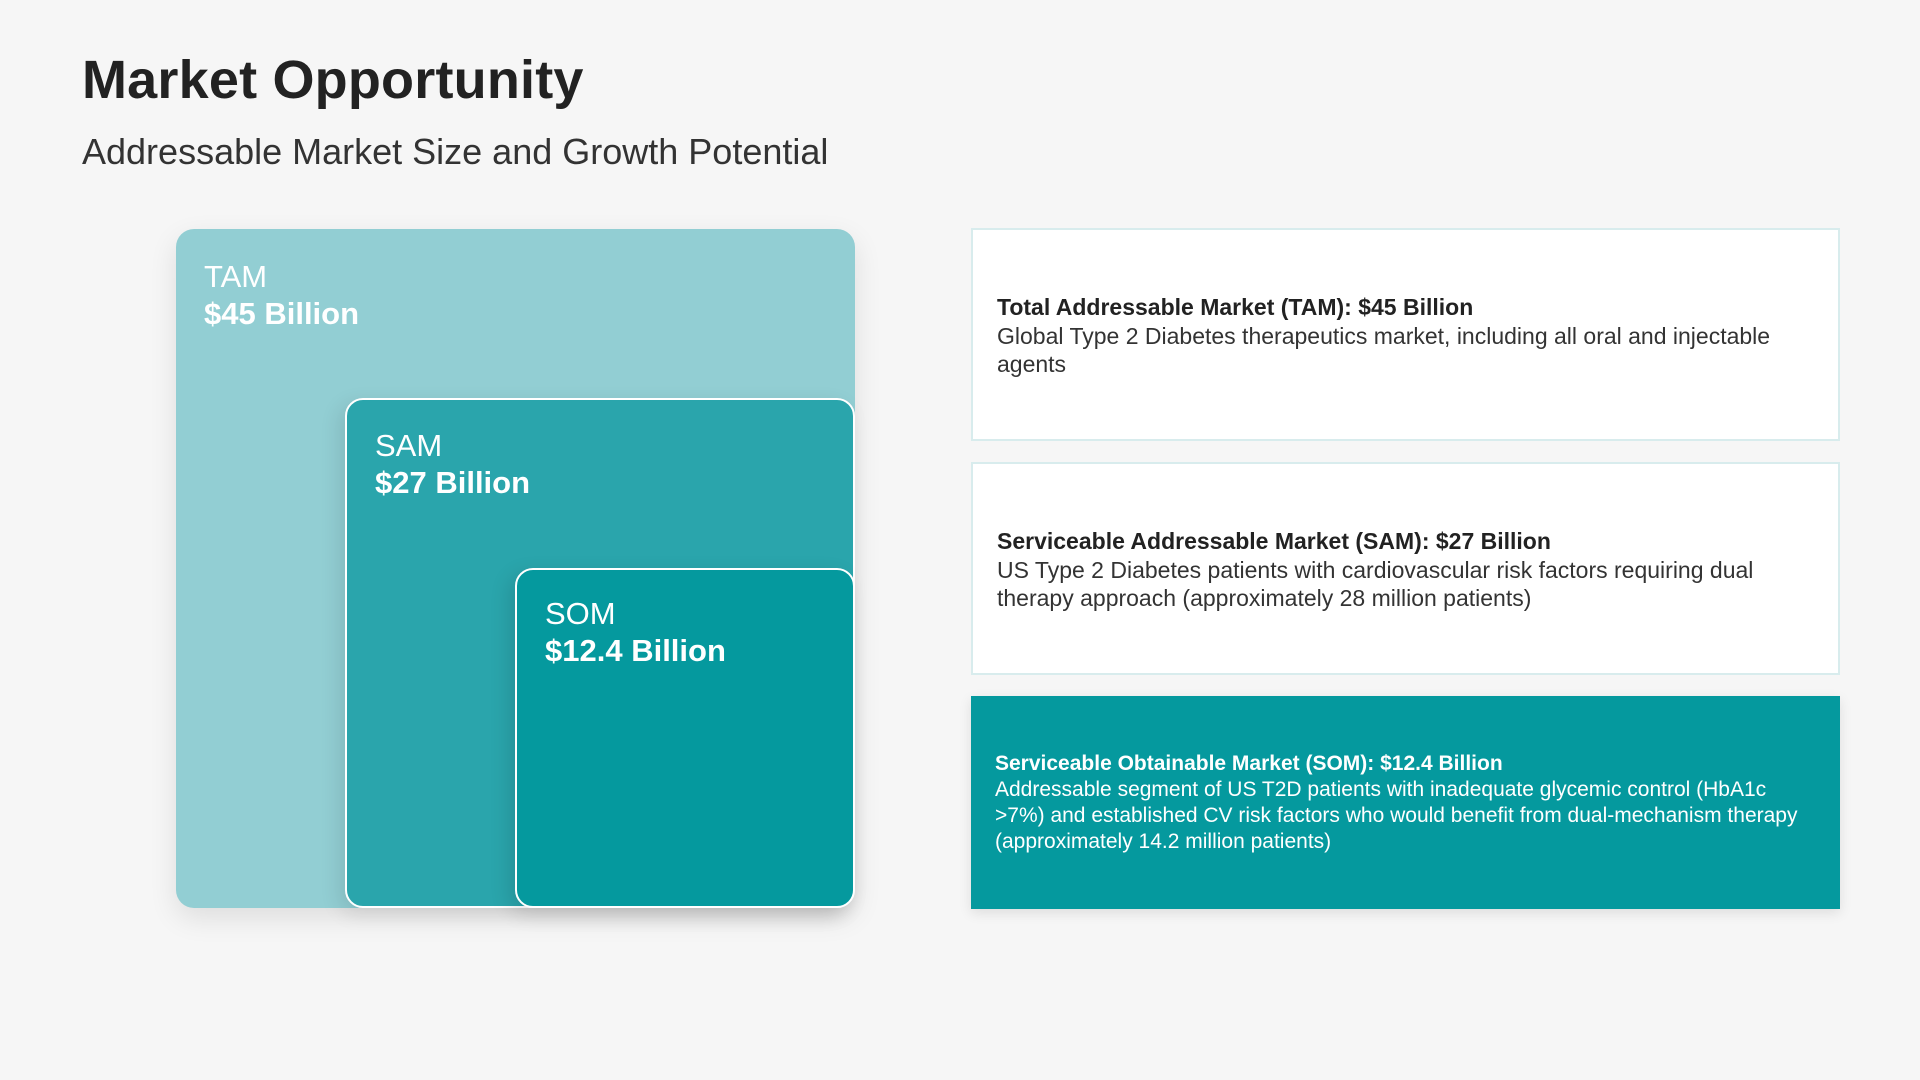  What do you see at coordinates (282, 313) in the screenshot?
I see `tam-value: $45 Billion` at bounding box center [282, 313].